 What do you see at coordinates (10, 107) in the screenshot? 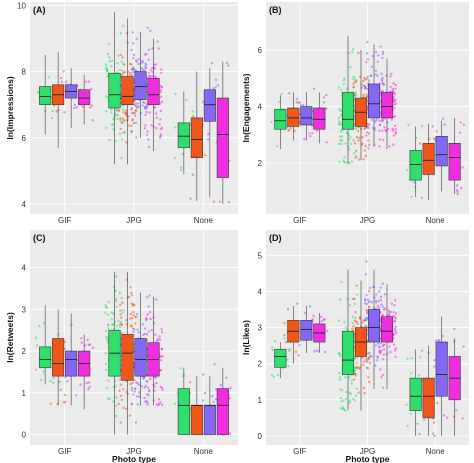
I see `y-axis-title: ln(Impressions)` at bounding box center [10, 107].